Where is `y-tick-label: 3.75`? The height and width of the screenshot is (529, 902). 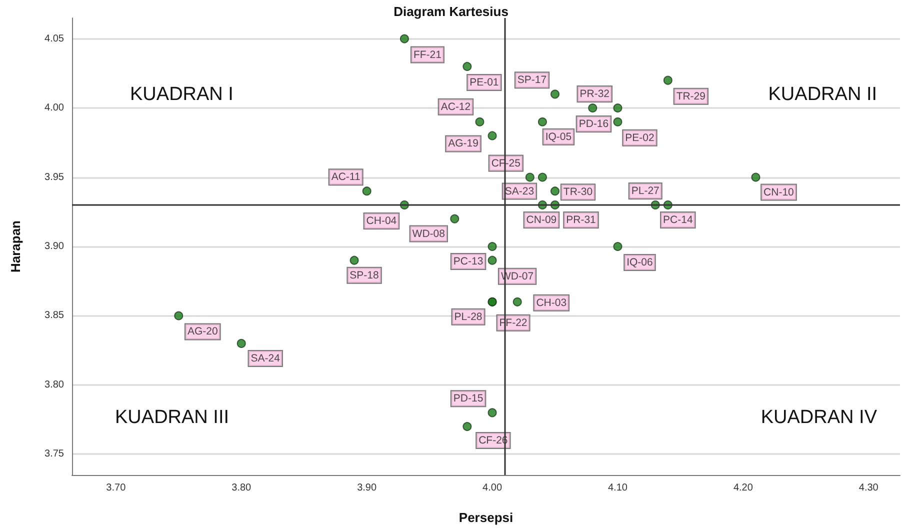 y-tick-label: 3.75 is located at coordinates (54, 454).